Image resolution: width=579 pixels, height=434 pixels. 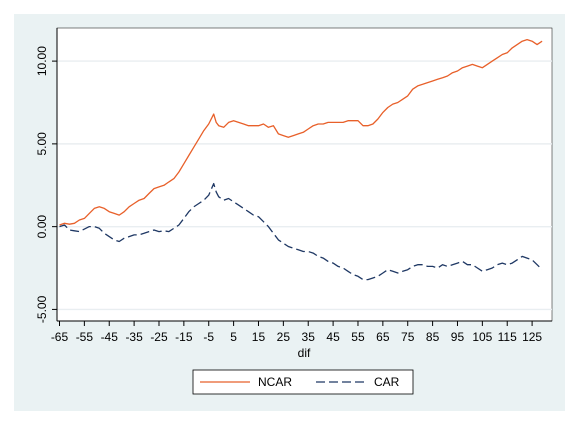 What do you see at coordinates (42, 61) in the screenshot?
I see `y-tick-label: 10.00` at bounding box center [42, 61].